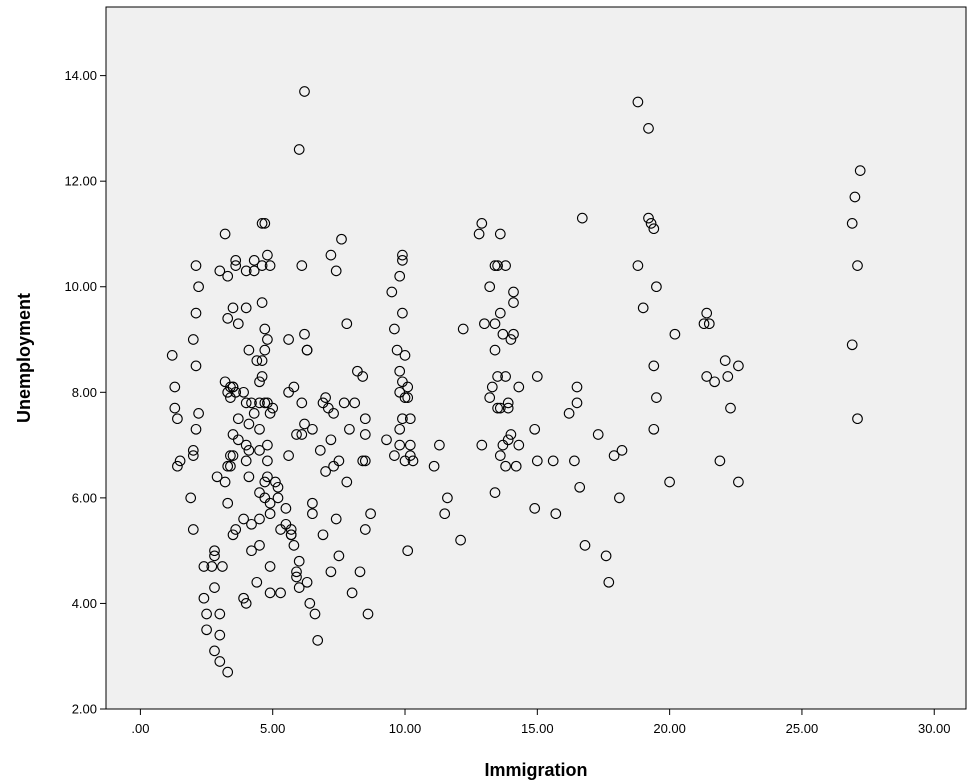 The image size is (971, 782). Describe the element at coordinates (802, 728) in the screenshot. I see `x-tick-label: 25.00` at that location.